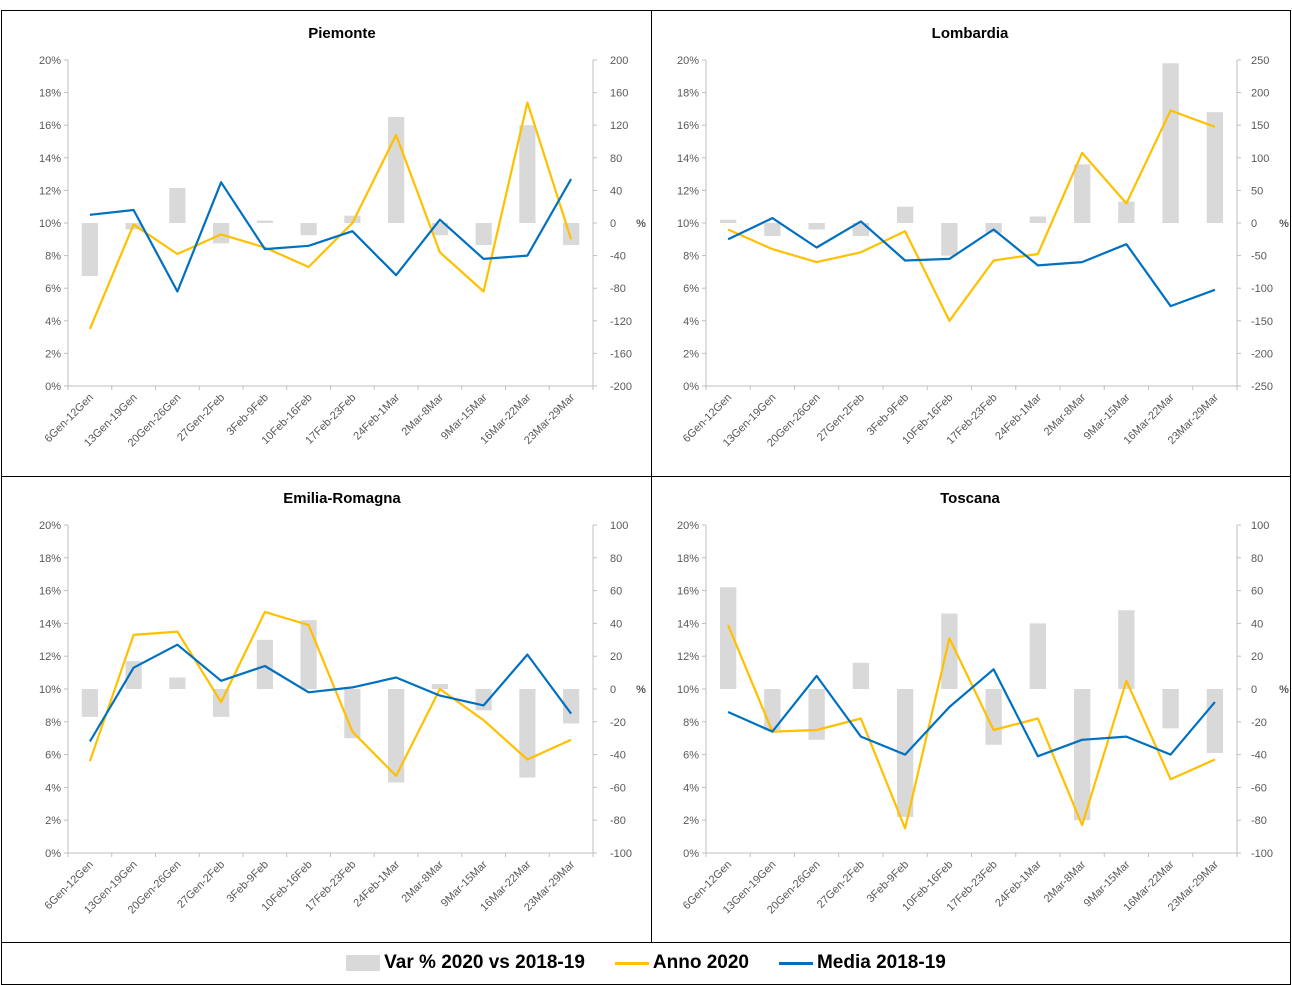 The width and height of the screenshot is (1292, 985). I want to click on emilia-romagna-x-tick-label: 24Feb-1Mar, so click(376, 883).